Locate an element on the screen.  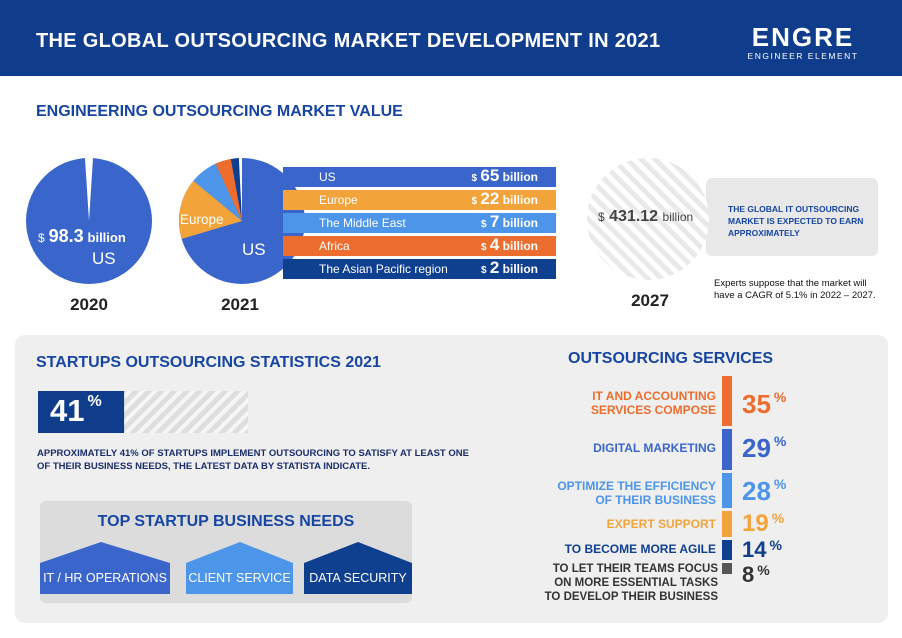
region-name: Europe is located at coordinates (338, 200).